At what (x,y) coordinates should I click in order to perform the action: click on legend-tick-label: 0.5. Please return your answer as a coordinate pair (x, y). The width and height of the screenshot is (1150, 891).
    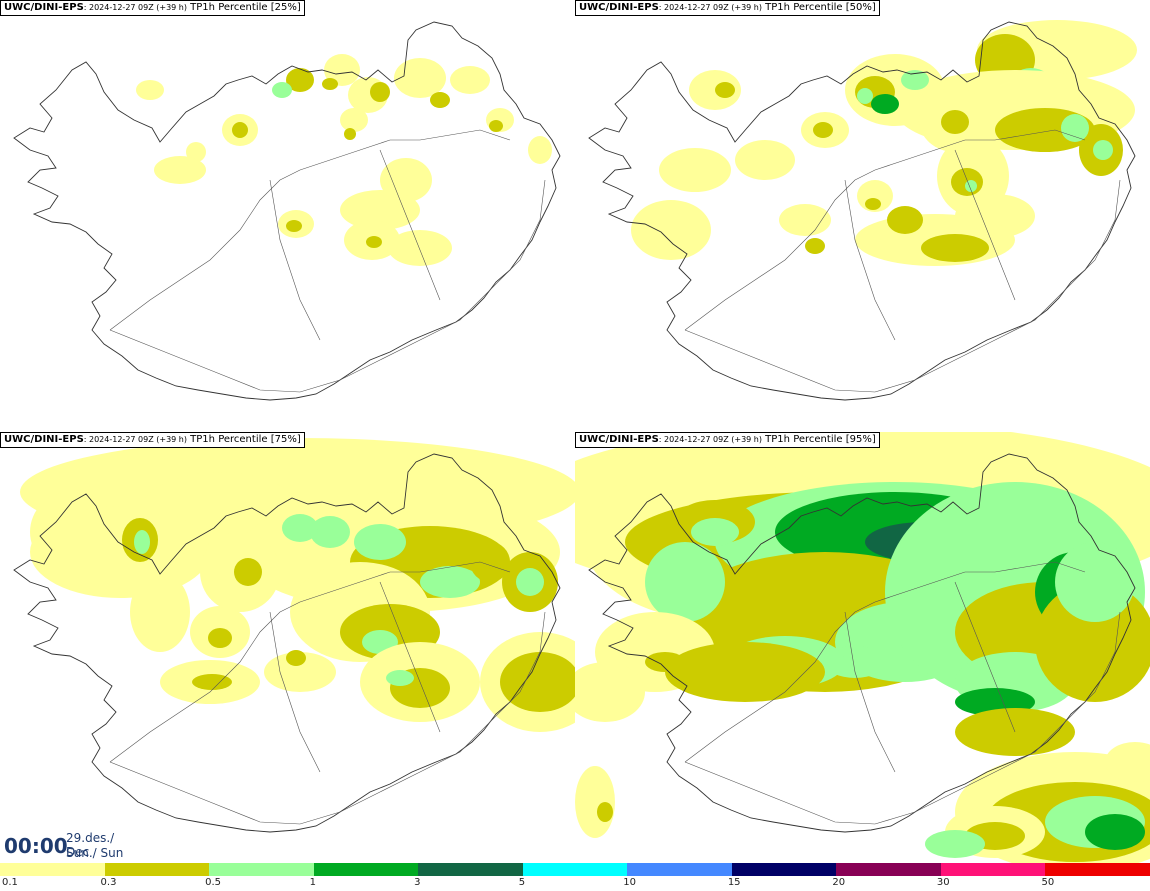
    Looking at the image, I should click on (213, 882).